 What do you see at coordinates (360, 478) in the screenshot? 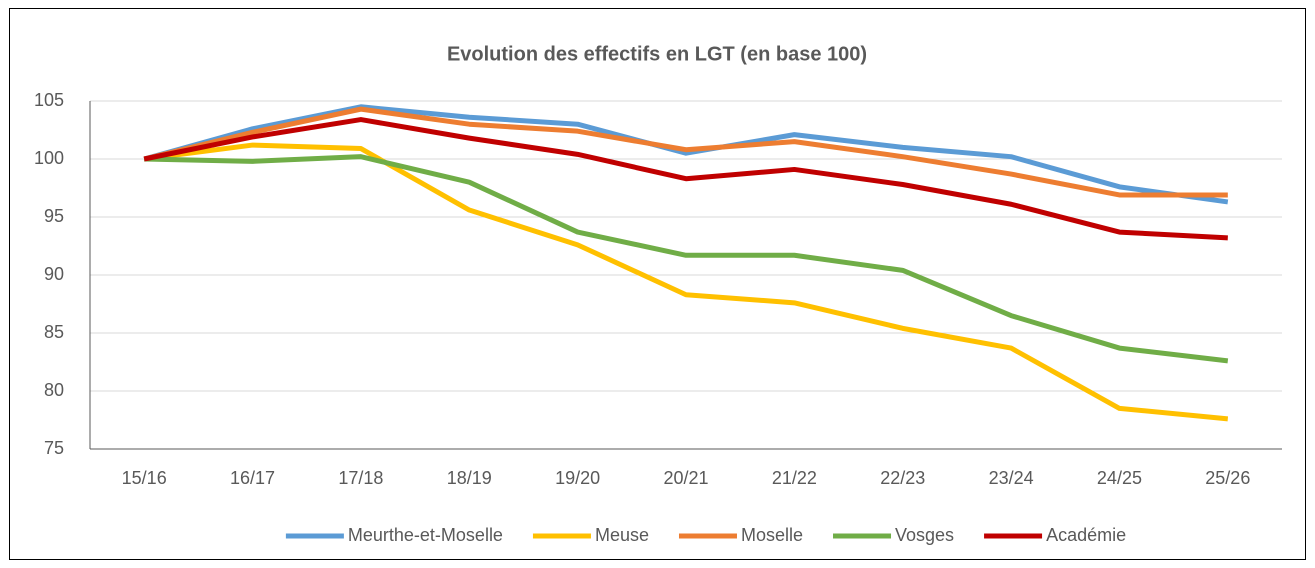
I see `x-tick-label: 17/18` at bounding box center [360, 478].